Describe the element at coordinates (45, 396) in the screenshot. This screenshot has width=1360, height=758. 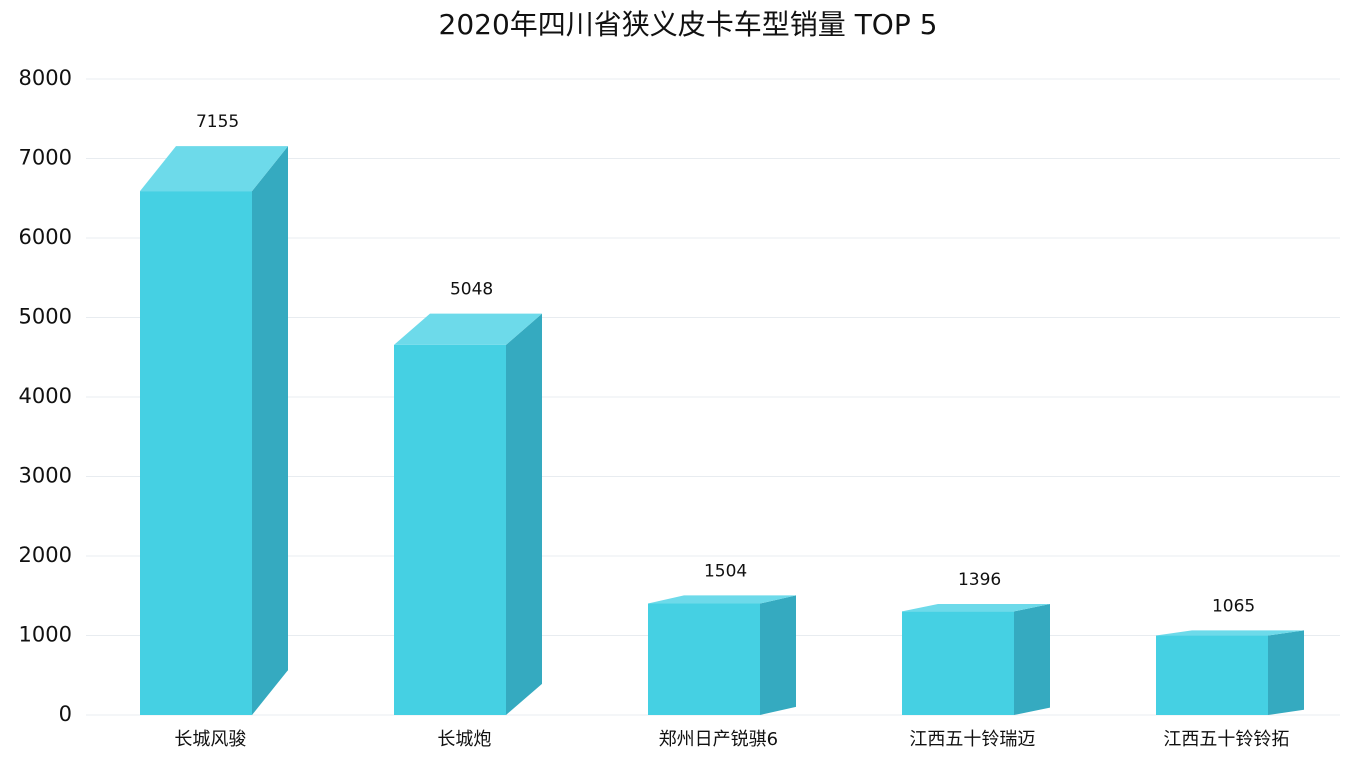
I see `y-tick-label: 4000` at that location.